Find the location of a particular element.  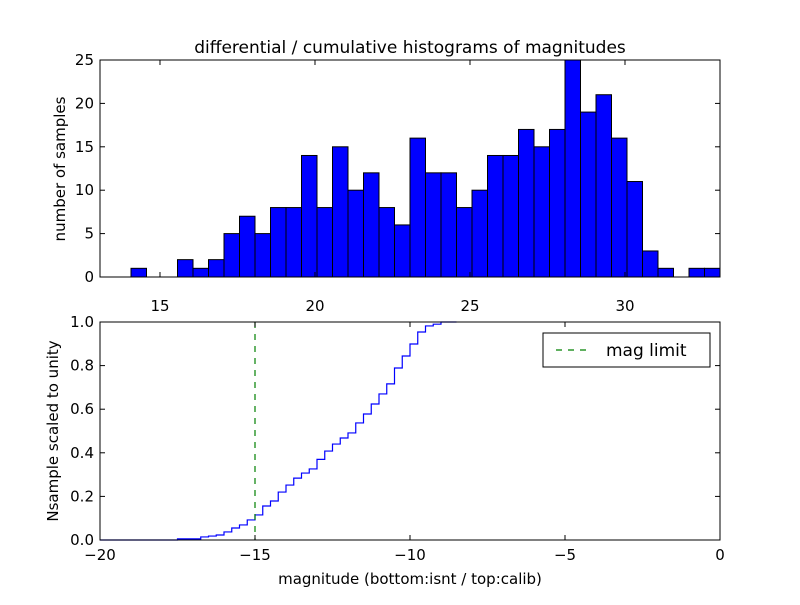

y-tick-label: 0 is located at coordinates (89, 277).